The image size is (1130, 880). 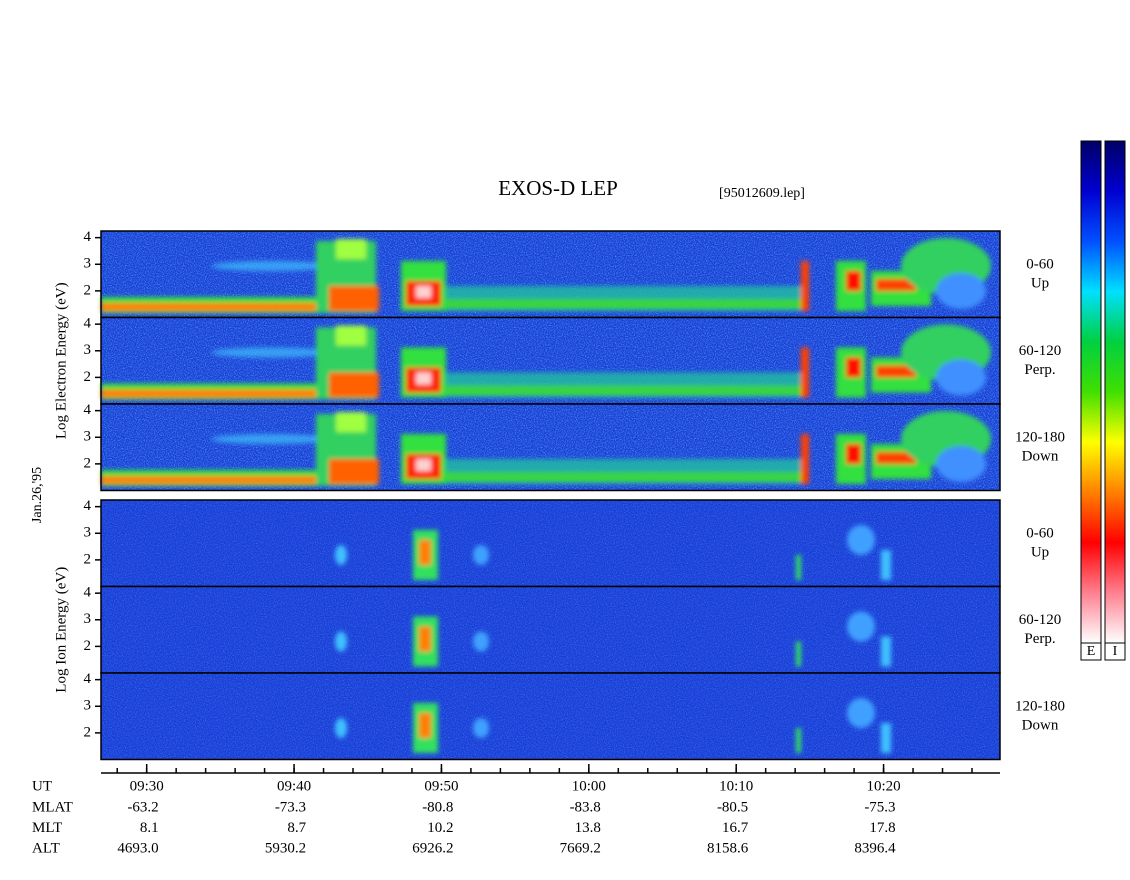 What do you see at coordinates (137, 848) in the screenshot?
I see `row-value: 4693.0` at bounding box center [137, 848].